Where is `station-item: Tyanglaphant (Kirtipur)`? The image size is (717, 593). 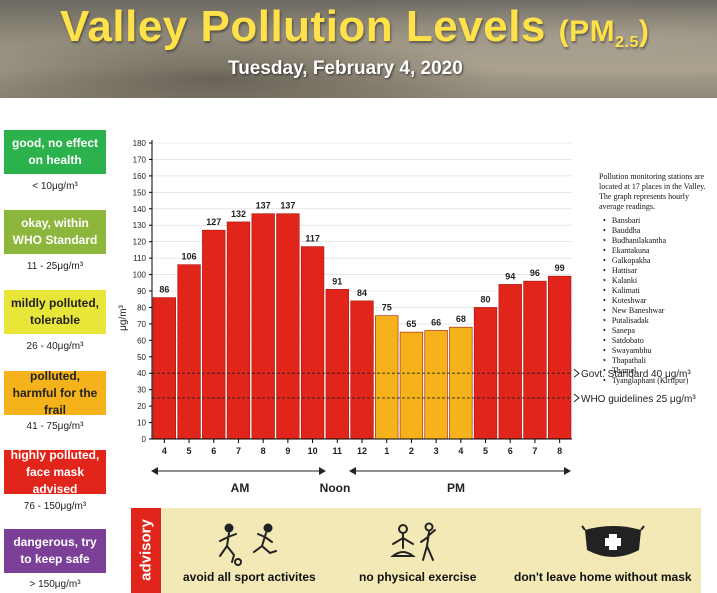
station-item: Tyanglaphant (Kirtipur) is located at coordinates (656, 381).